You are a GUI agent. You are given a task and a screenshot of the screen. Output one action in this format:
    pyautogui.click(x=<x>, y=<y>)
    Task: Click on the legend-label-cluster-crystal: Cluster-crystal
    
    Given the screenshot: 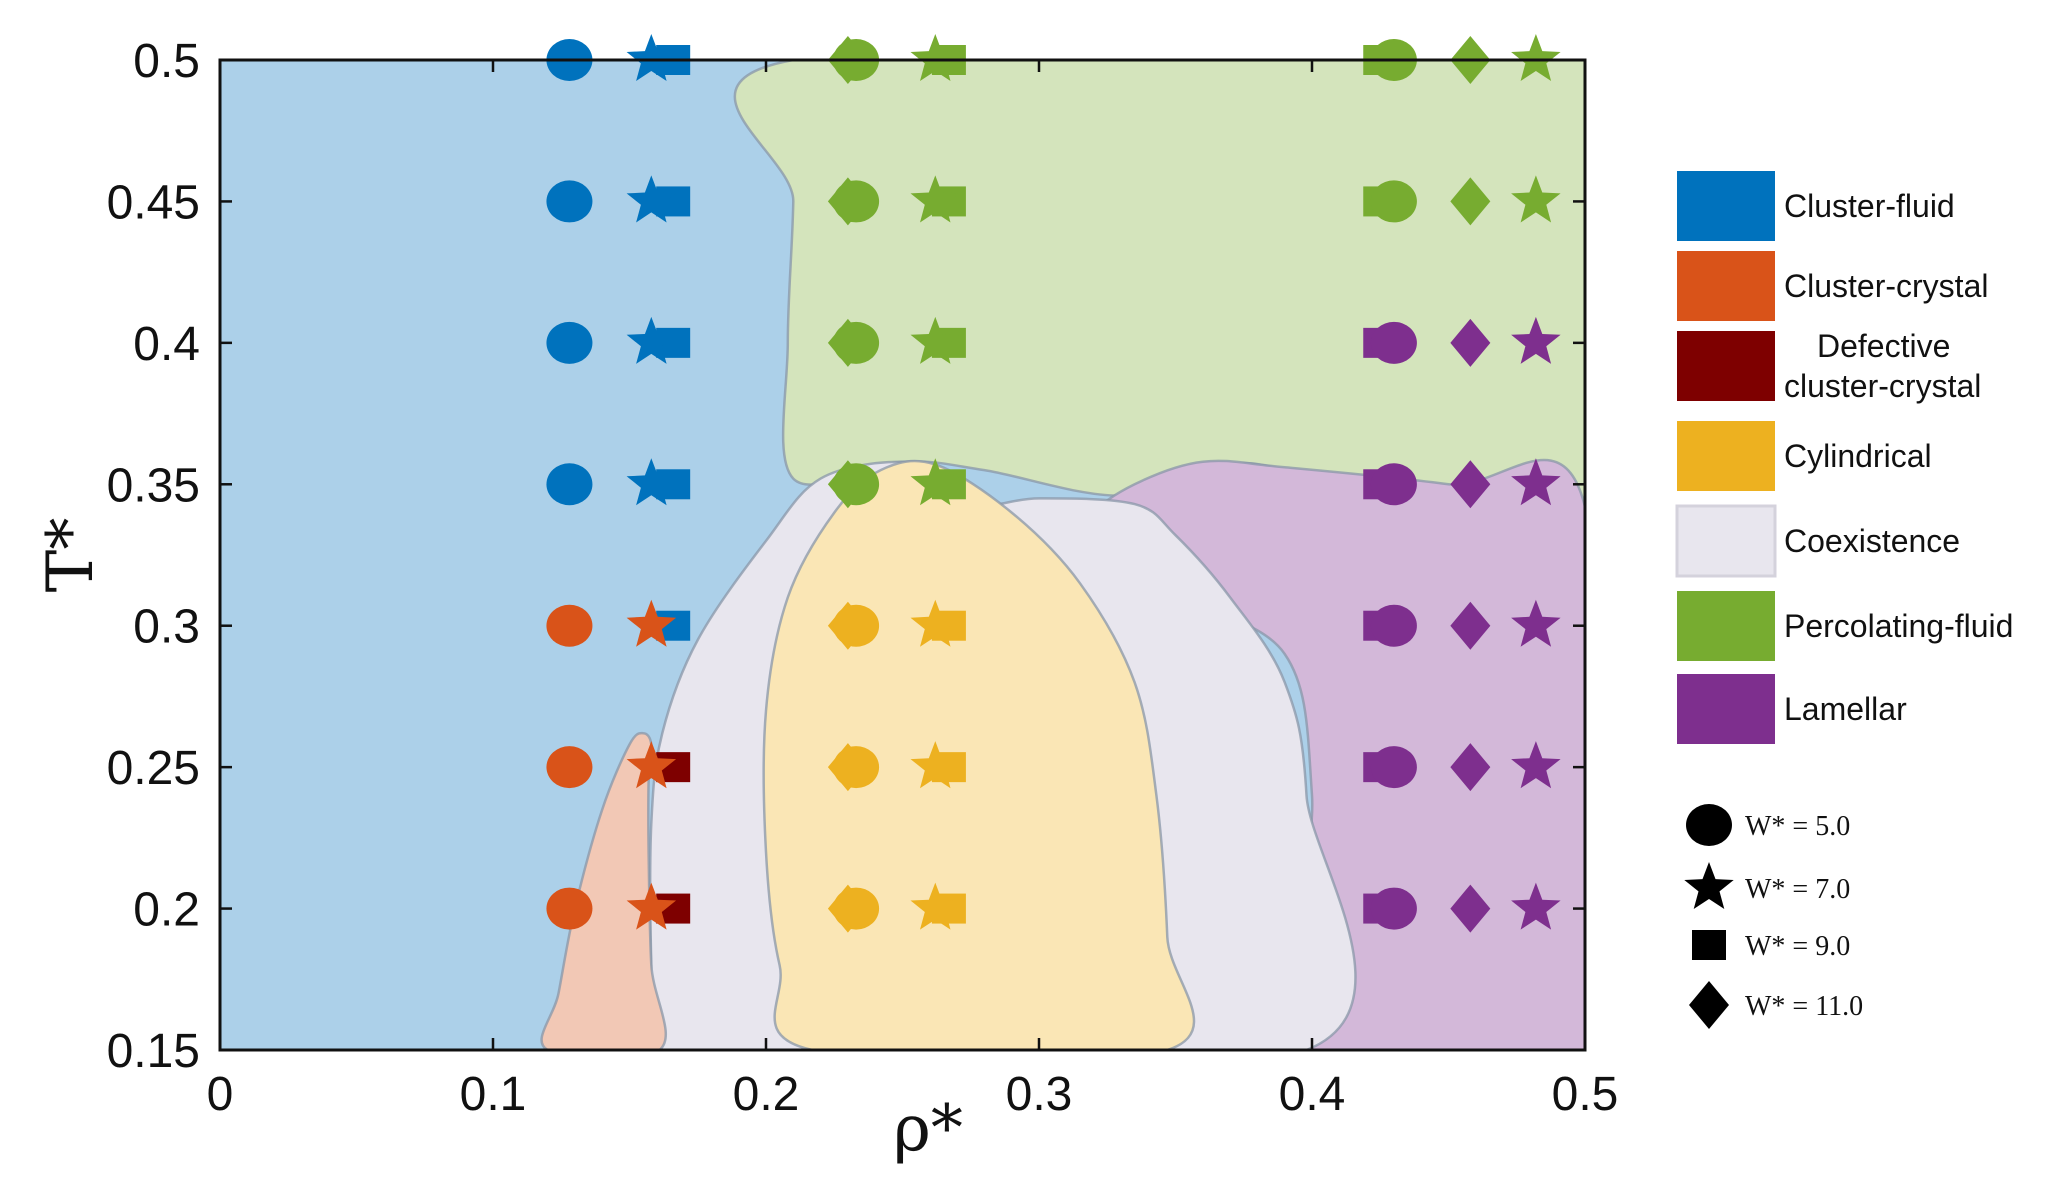 What is the action you would take?
    pyautogui.click(x=1886, y=286)
    